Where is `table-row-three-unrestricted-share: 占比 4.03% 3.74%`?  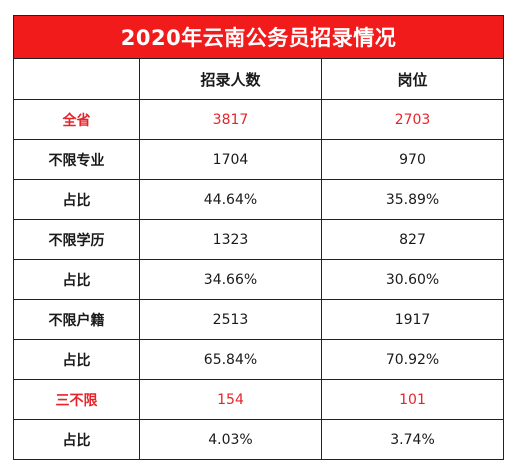
table-row-three-unrestricted-share: 占比 4.03% 3.74% is located at coordinates (259, 439).